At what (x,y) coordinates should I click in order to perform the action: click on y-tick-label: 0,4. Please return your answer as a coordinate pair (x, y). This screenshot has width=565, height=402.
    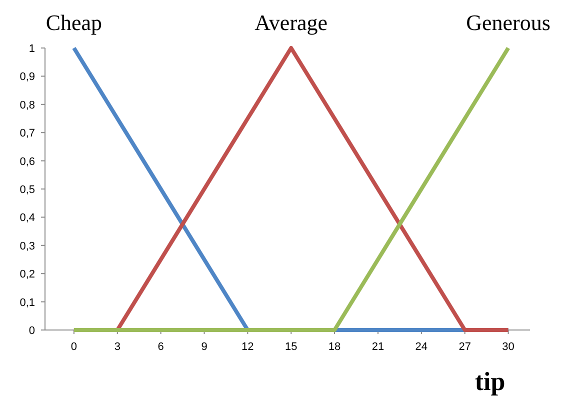
    Looking at the image, I should click on (27, 218).